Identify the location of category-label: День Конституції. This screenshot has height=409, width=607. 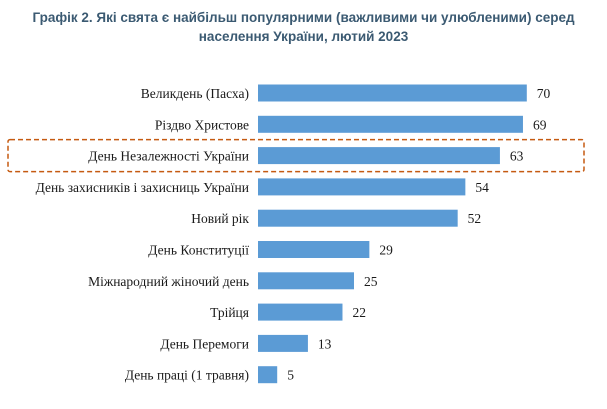
(198, 250).